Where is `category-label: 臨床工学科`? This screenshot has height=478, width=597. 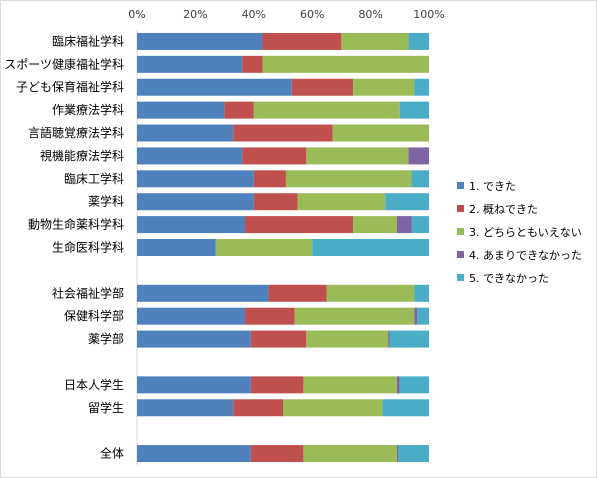 category-label: 臨床工学科 is located at coordinates (94, 178).